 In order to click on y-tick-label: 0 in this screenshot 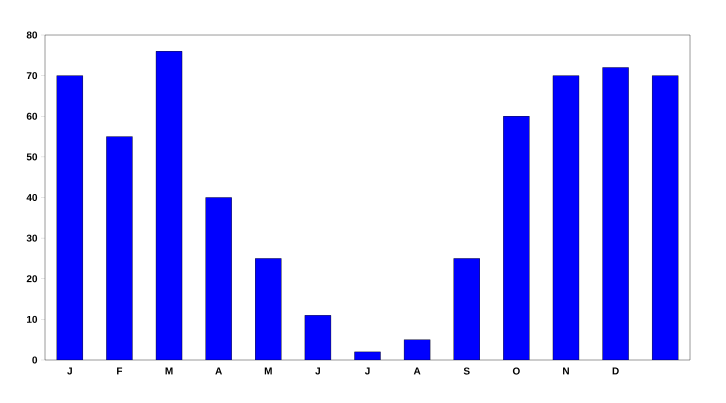, I will do `click(35, 360)`.